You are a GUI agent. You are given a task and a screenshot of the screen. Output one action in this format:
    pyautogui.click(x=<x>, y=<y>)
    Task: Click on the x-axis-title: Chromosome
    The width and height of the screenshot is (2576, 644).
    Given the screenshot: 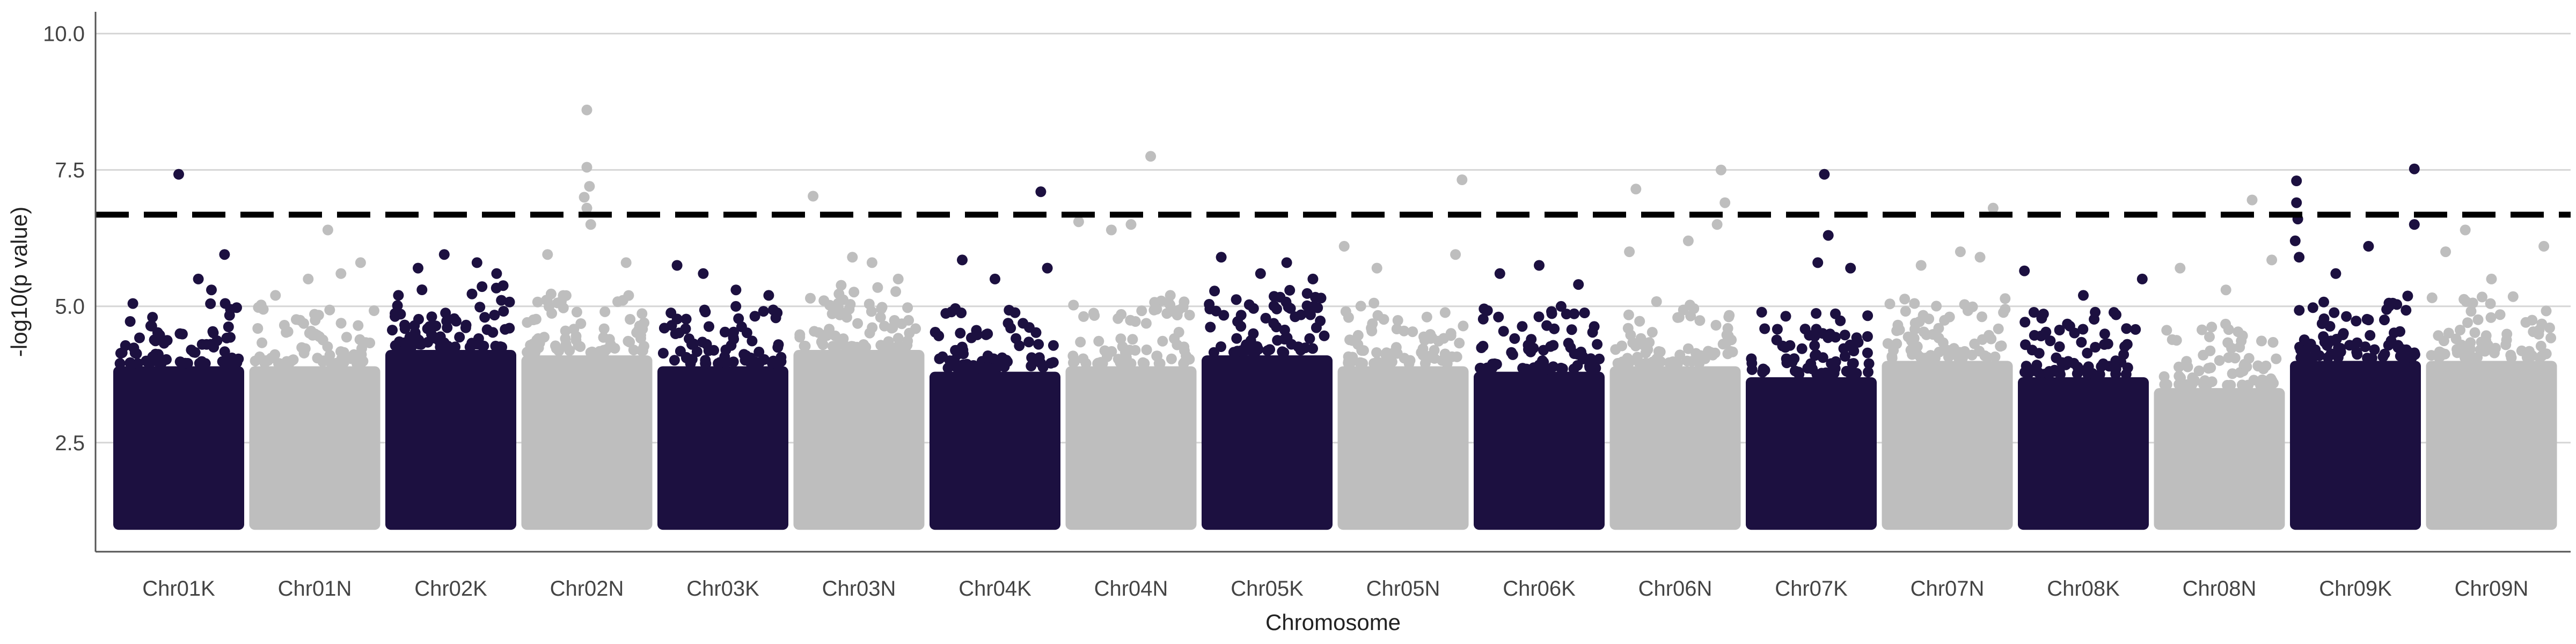 What is the action you would take?
    pyautogui.click(x=1333, y=622)
    